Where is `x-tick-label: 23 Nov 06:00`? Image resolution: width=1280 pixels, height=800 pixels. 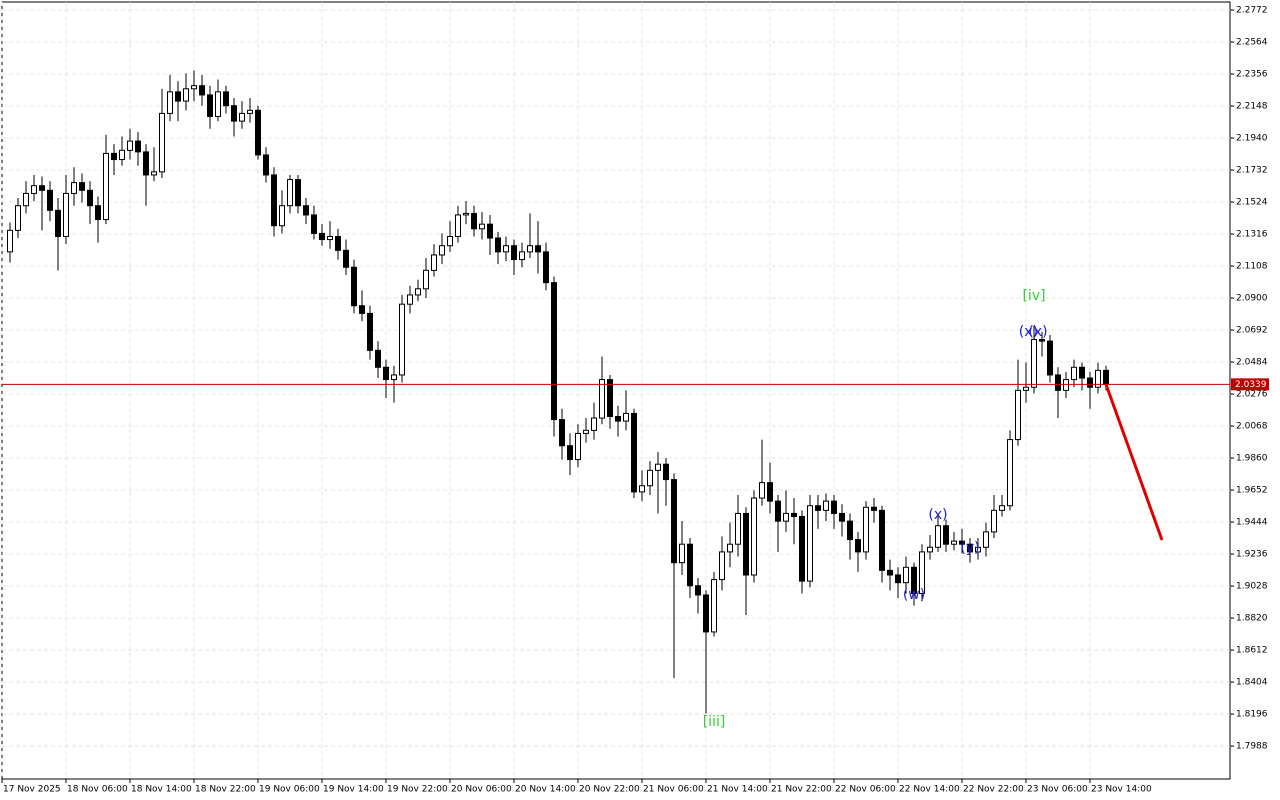 x-tick-label: 23 Nov 06:00 is located at coordinates (1057, 790).